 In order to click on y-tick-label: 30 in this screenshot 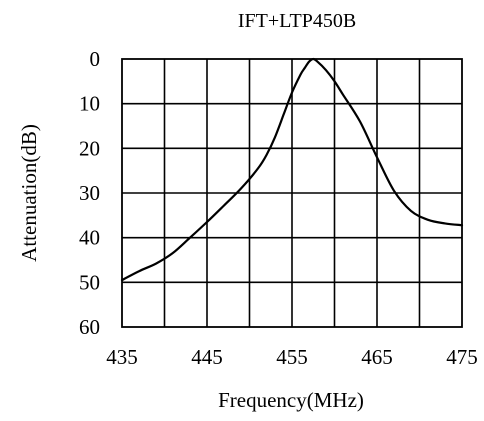, I will do `click(89, 193)`.